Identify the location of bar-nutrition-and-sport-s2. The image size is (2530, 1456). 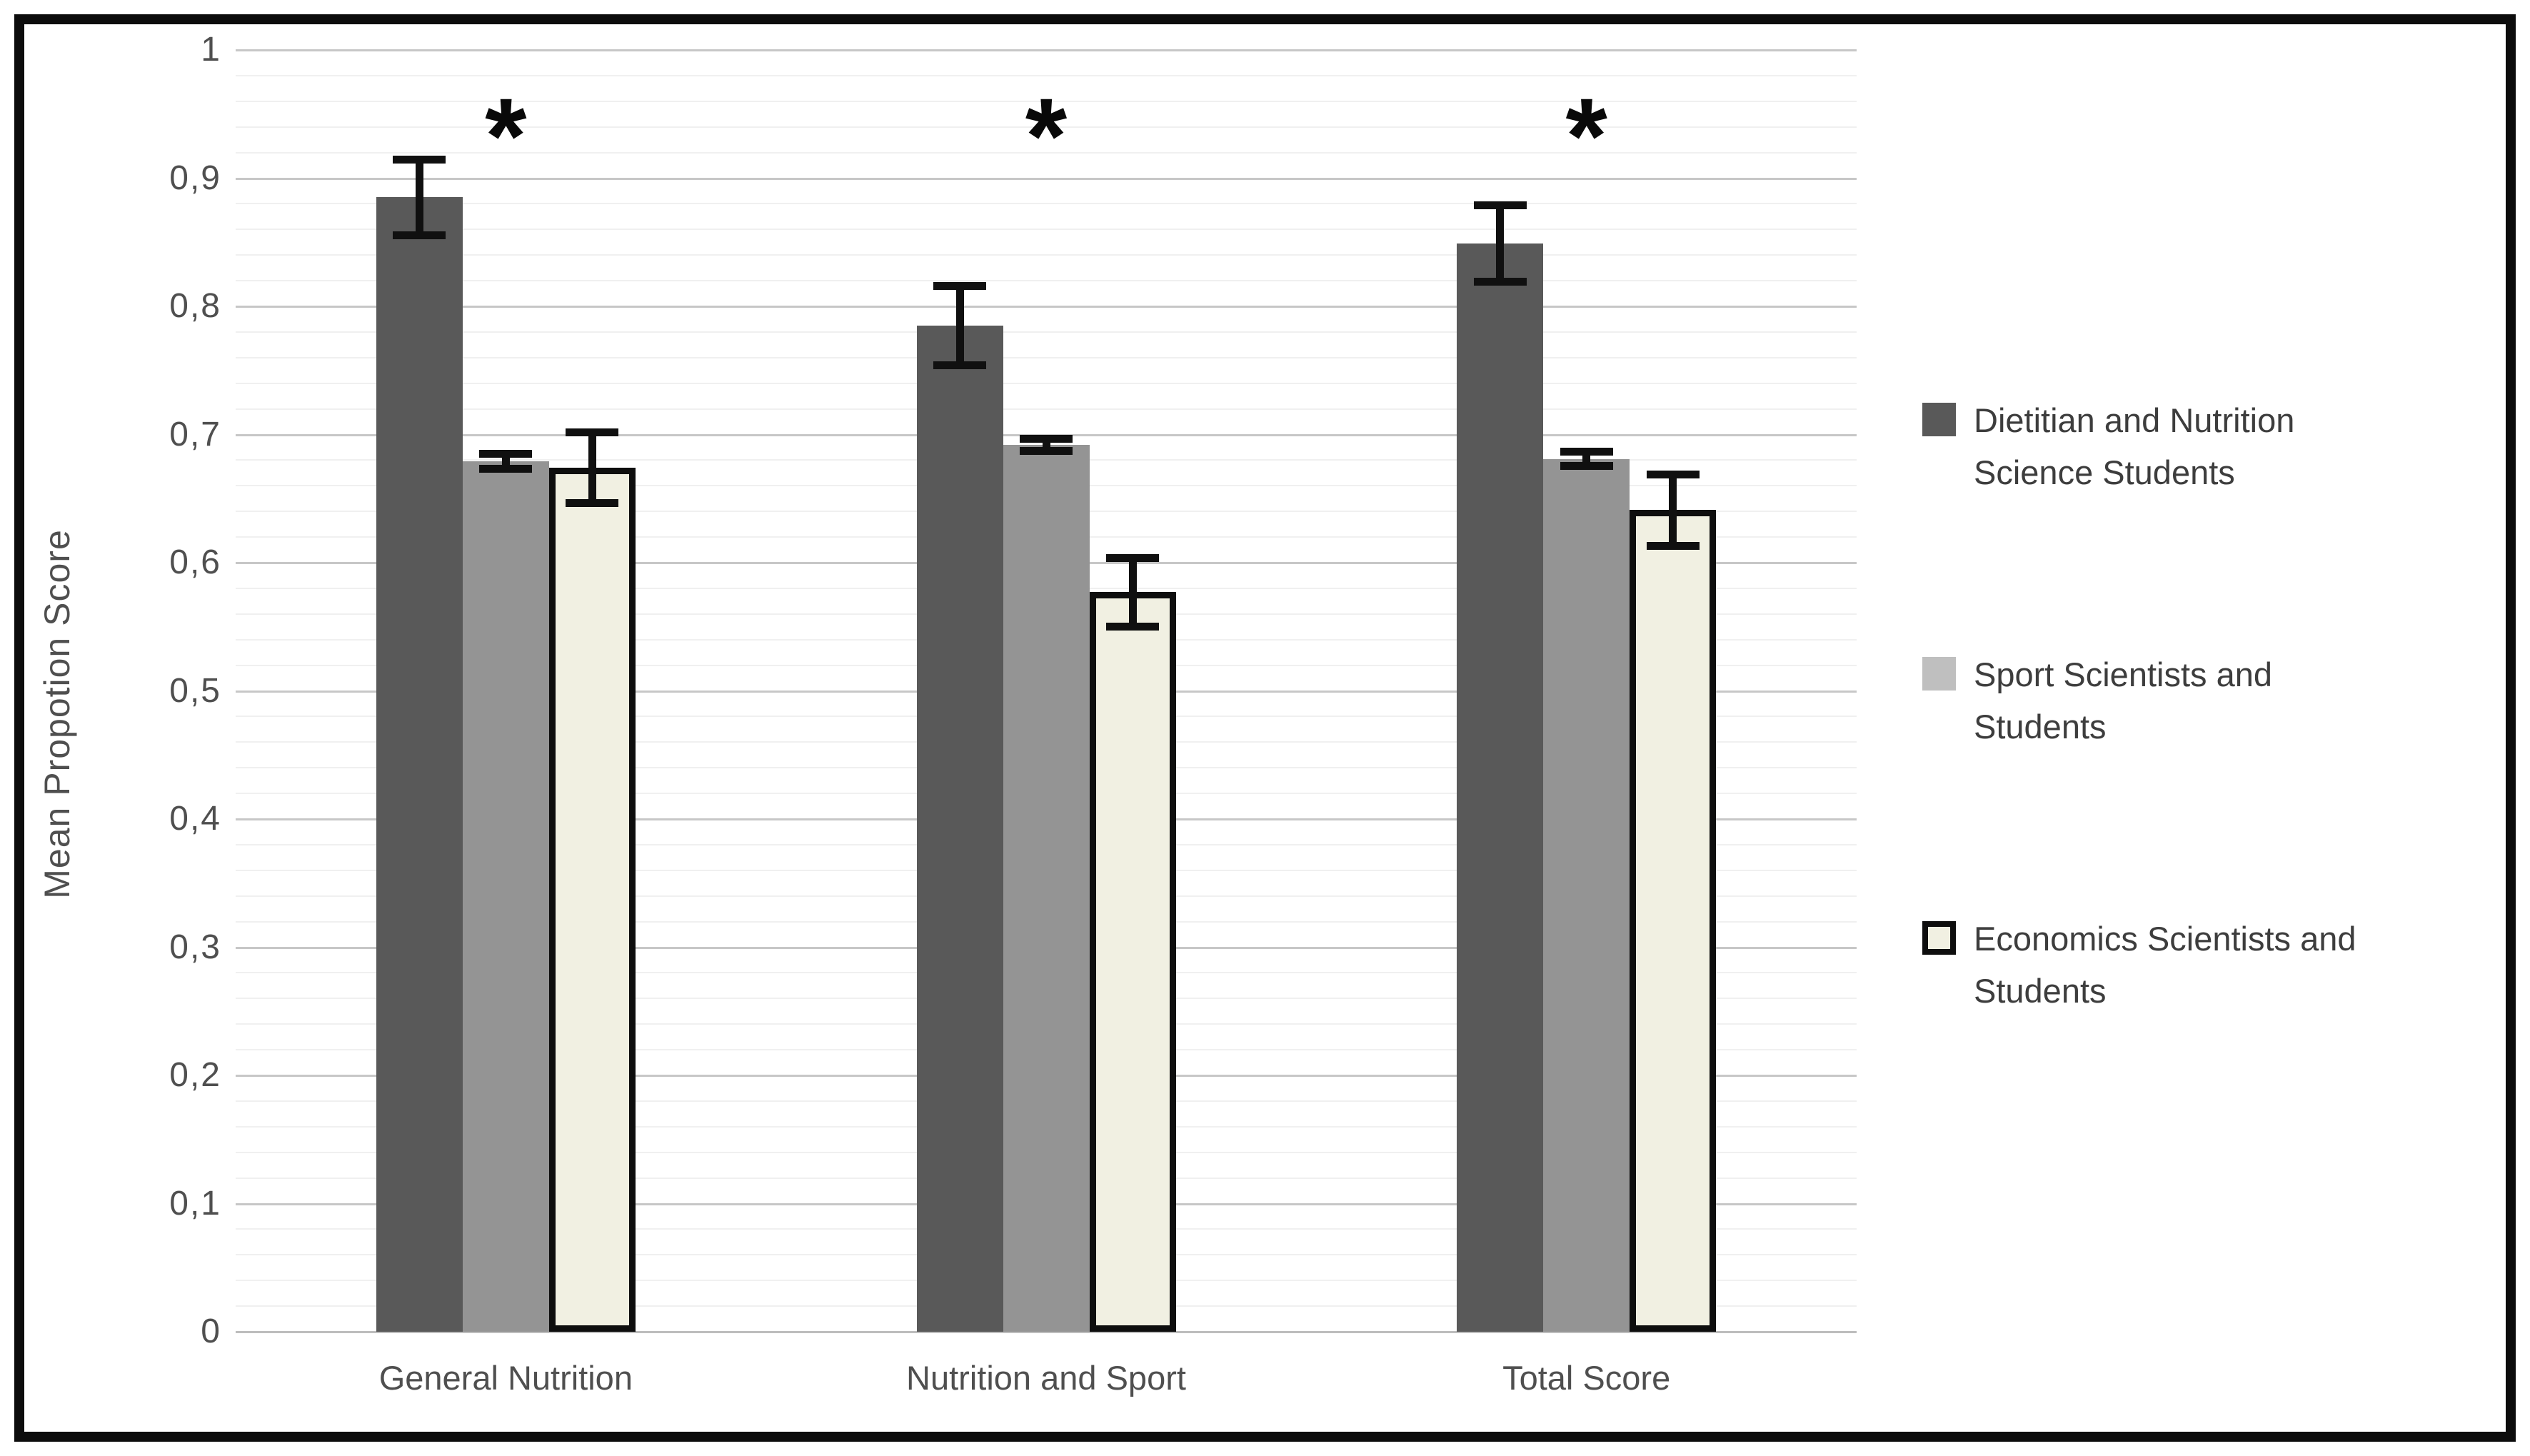
(1046, 888).